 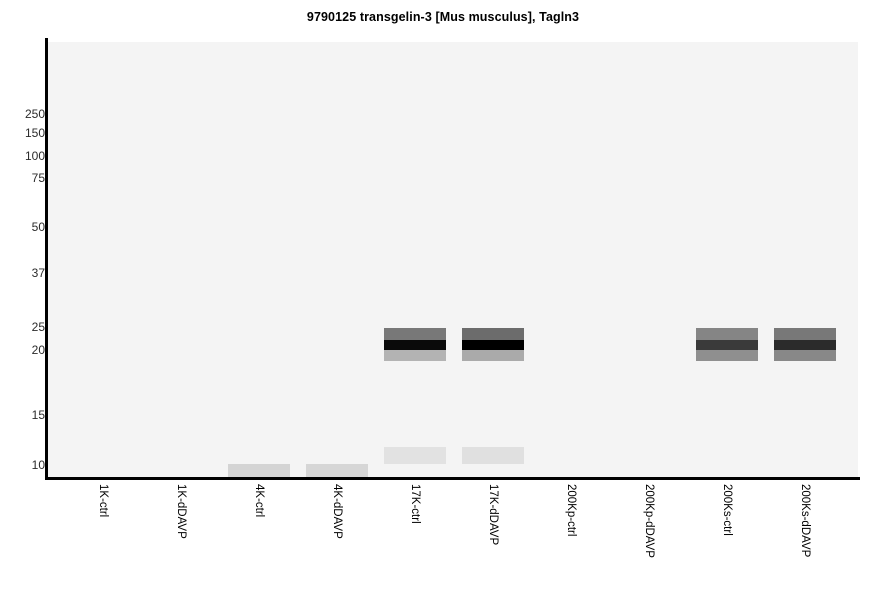 I want to click on y-tick-label: 37, so click(x=38, y=273).